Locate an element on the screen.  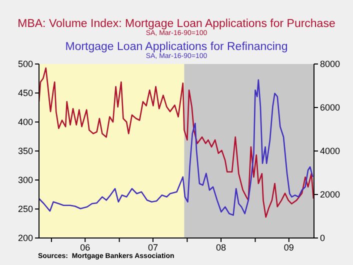
y-tick-label: 500 is located at coordinates (25, 64).